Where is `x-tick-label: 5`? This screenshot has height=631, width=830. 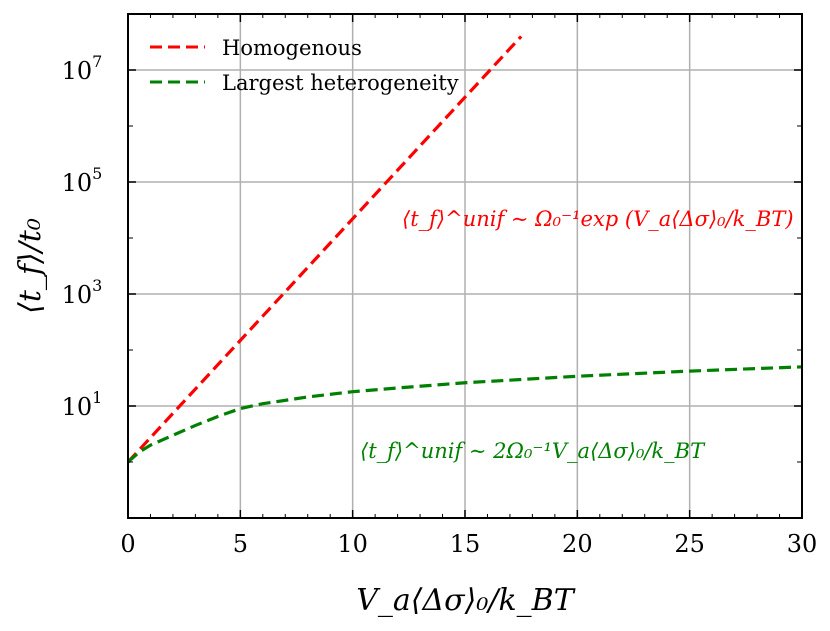 x-tick-label: 5 is located at coordinates (240, 544).